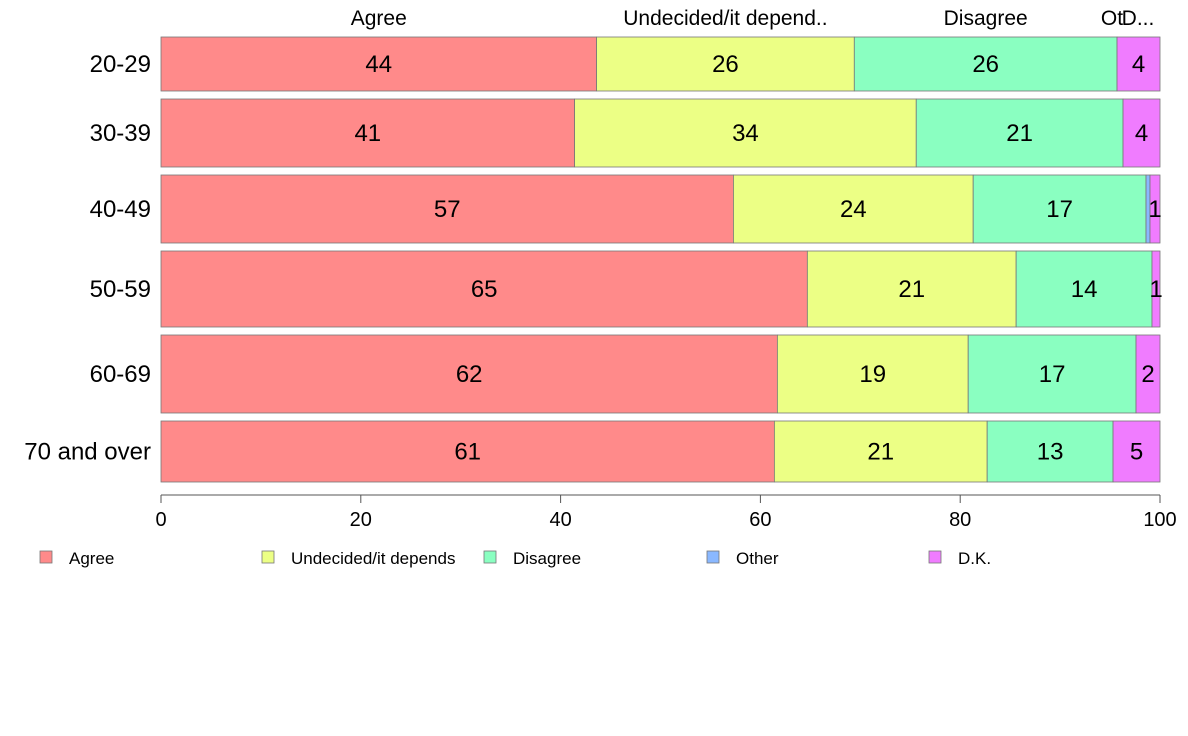 The width and height of the screenshot is (1188, 736). I want to click on x-tick-label: 40, so click(560, 520).